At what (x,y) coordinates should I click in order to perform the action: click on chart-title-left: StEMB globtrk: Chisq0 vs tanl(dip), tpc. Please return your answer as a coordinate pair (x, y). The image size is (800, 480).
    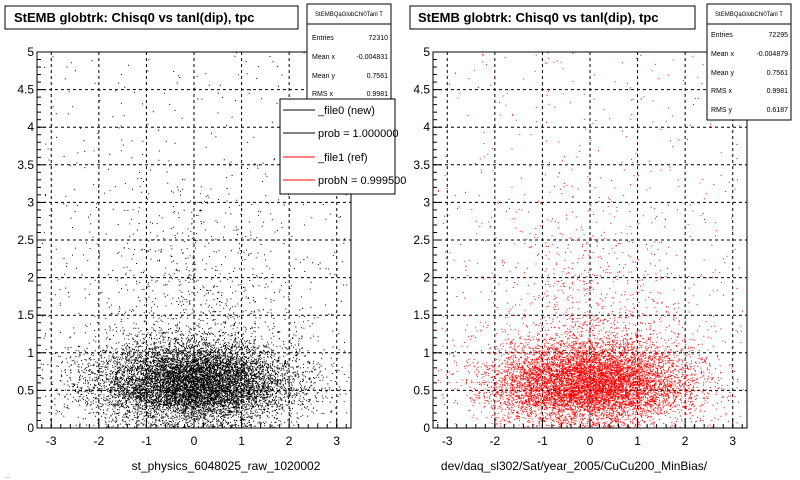
    Looking at the image, I should click on (134, 17).